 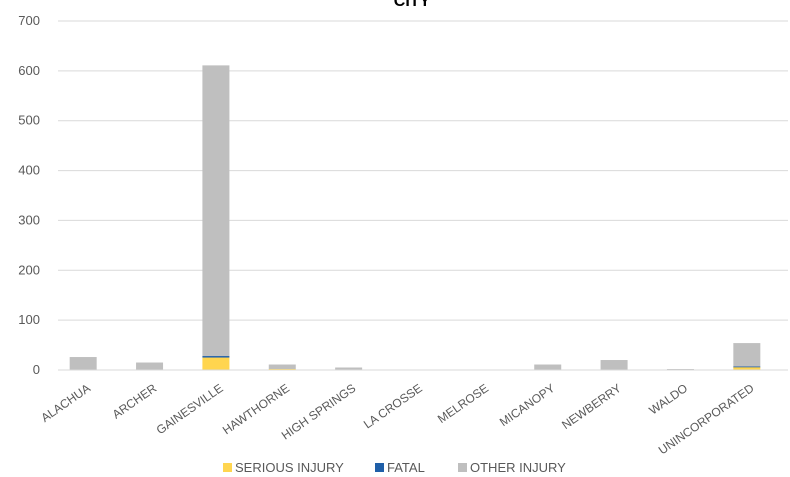 I want to click on legend: SERIOUS INJURY FATAL OTHER INJURY, so click(x=394, y=467).